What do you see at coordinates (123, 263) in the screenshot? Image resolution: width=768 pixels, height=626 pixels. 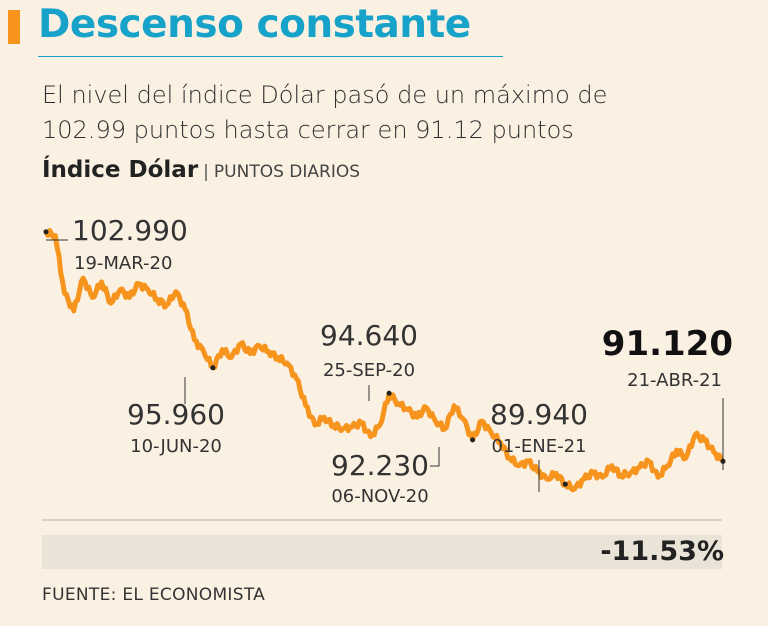 I see `annotation-date-label: 19-MAR-20` at bounding box center [123, 263].